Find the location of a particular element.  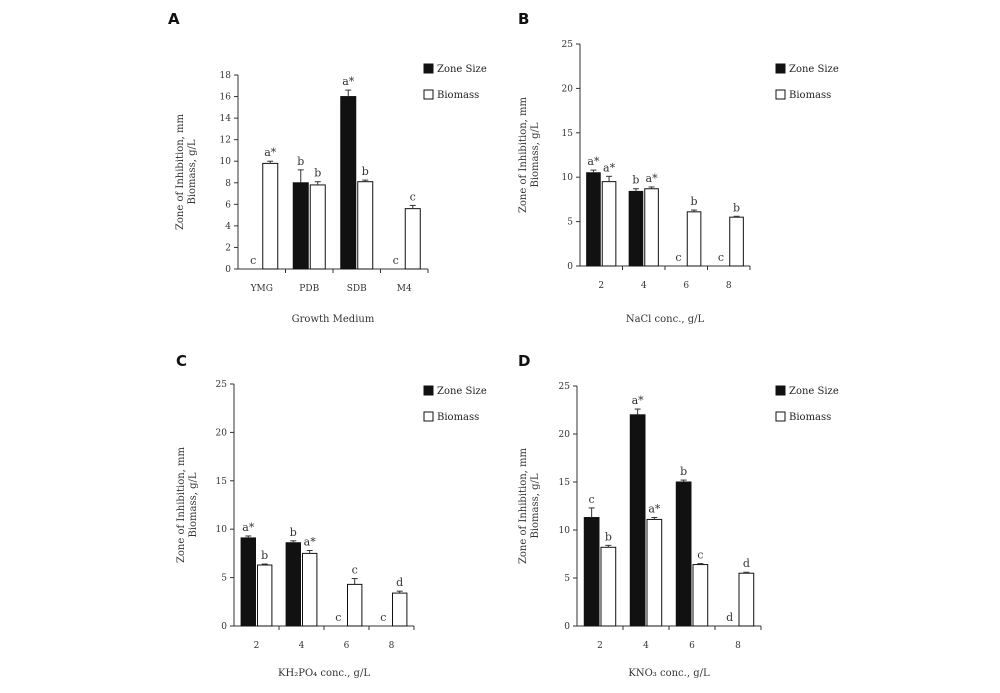

y-tick-label: 6 is located at coordinates (228, 205).